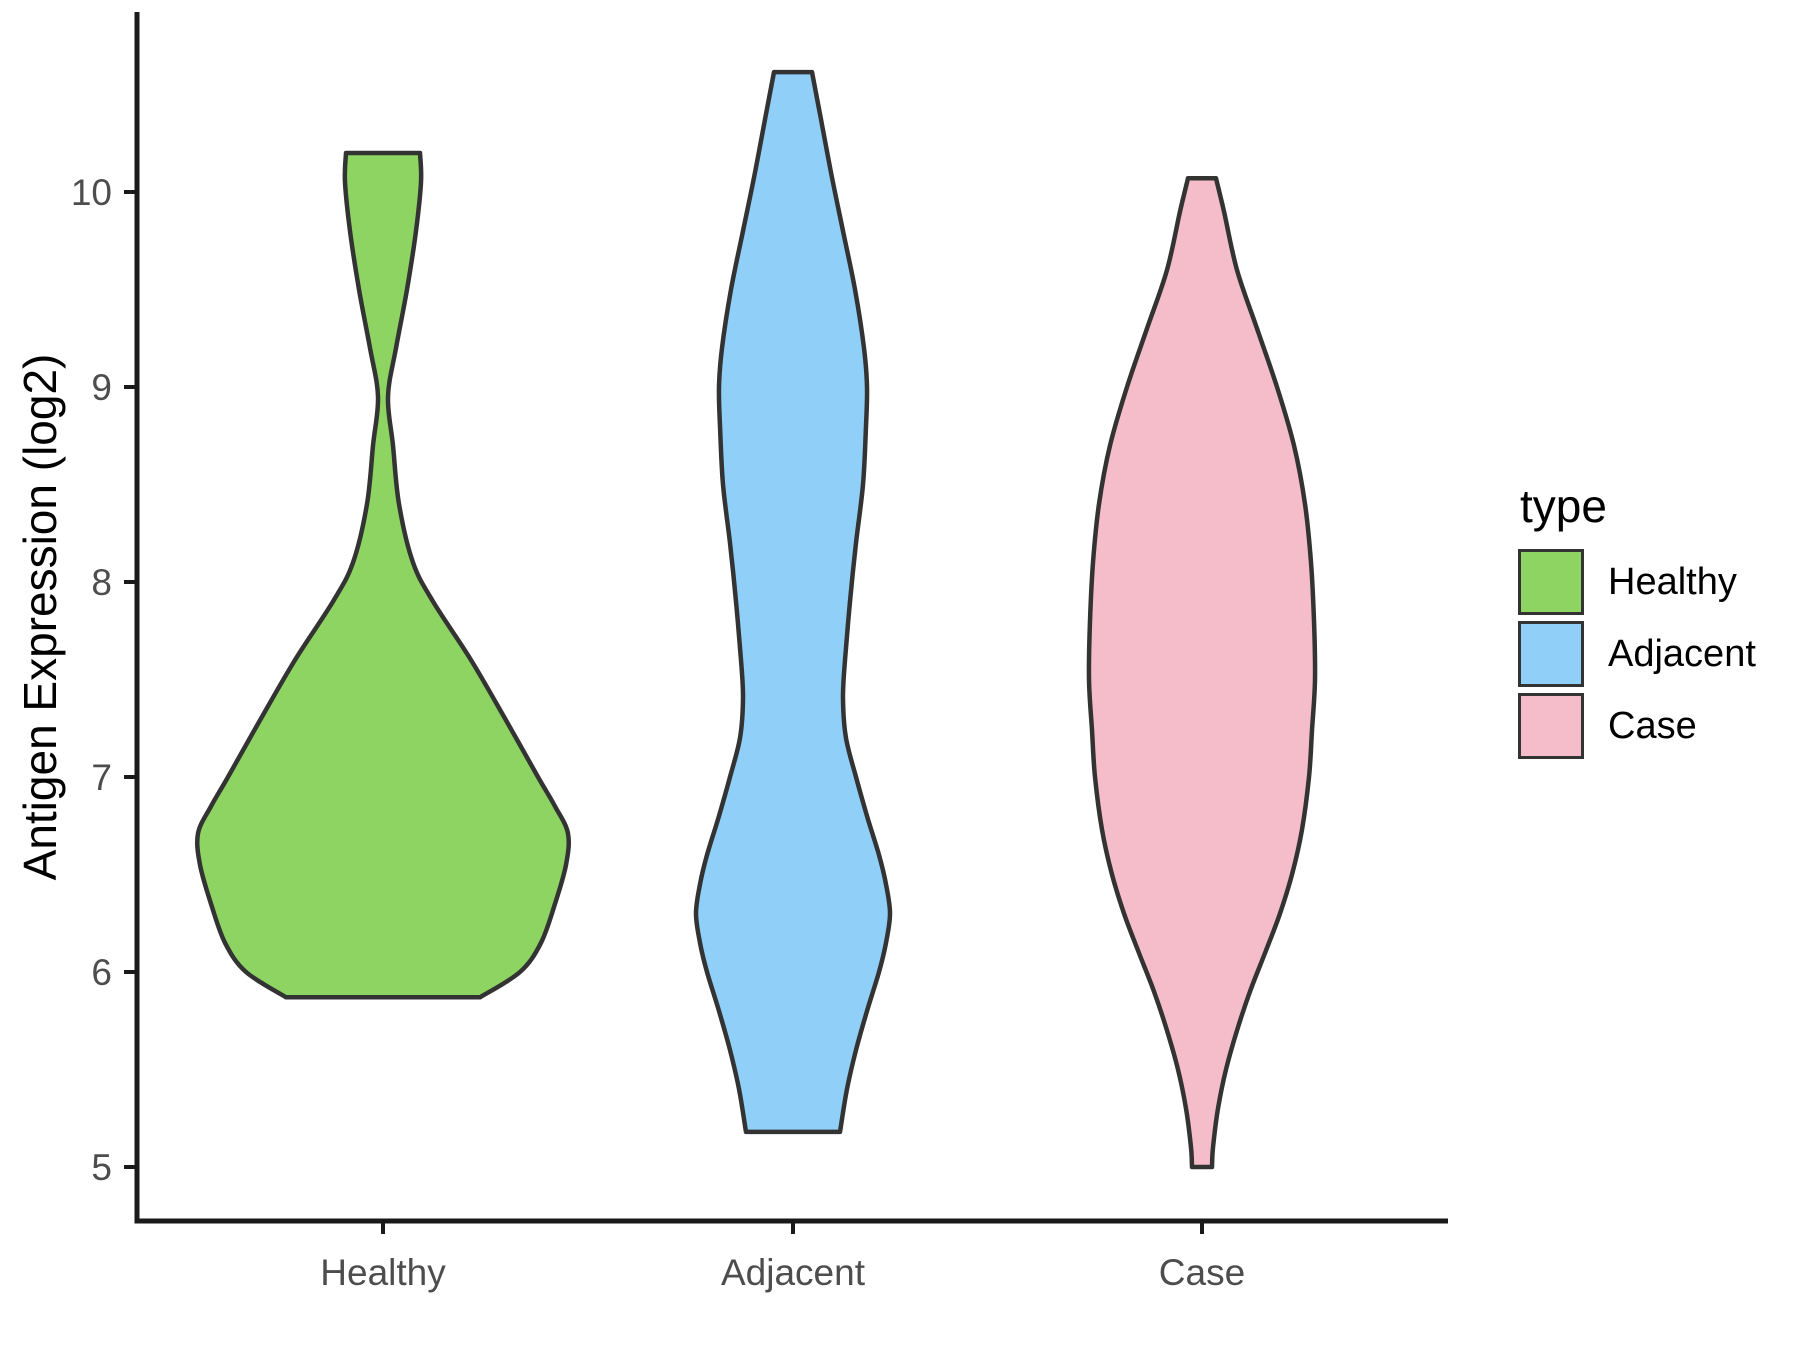  I want to click on x-tick-label-healthy: Healthy, so click(383, 1272).